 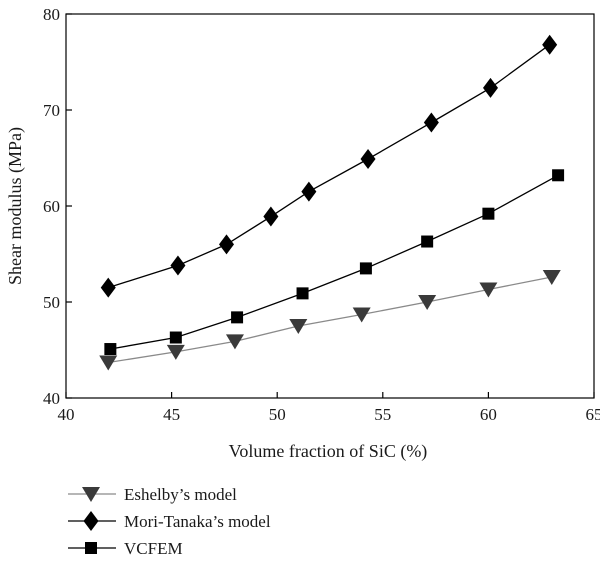 I want to click on legend-entry-mori-tanaka: Mori-Tanaka’s model, so click(x=169, y=521).